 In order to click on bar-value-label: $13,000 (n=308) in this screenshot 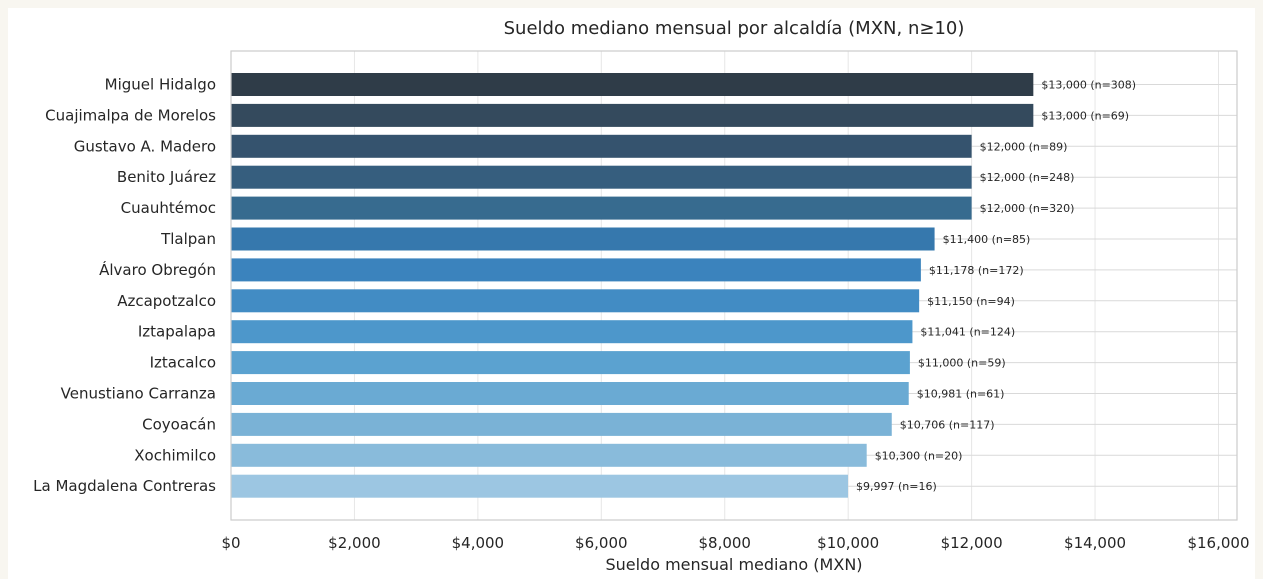, I will do `click(1088, 85)`.